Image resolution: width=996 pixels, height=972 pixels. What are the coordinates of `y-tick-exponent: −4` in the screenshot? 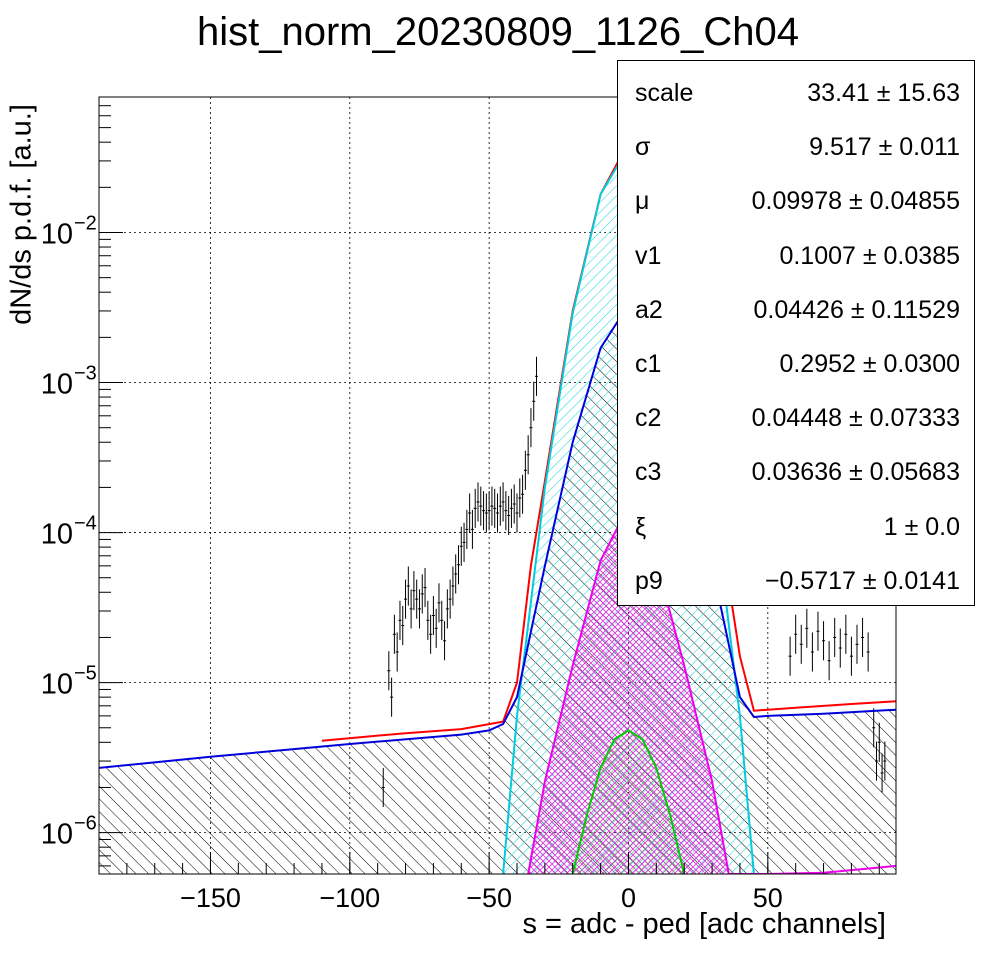 It's located at (85, 524).